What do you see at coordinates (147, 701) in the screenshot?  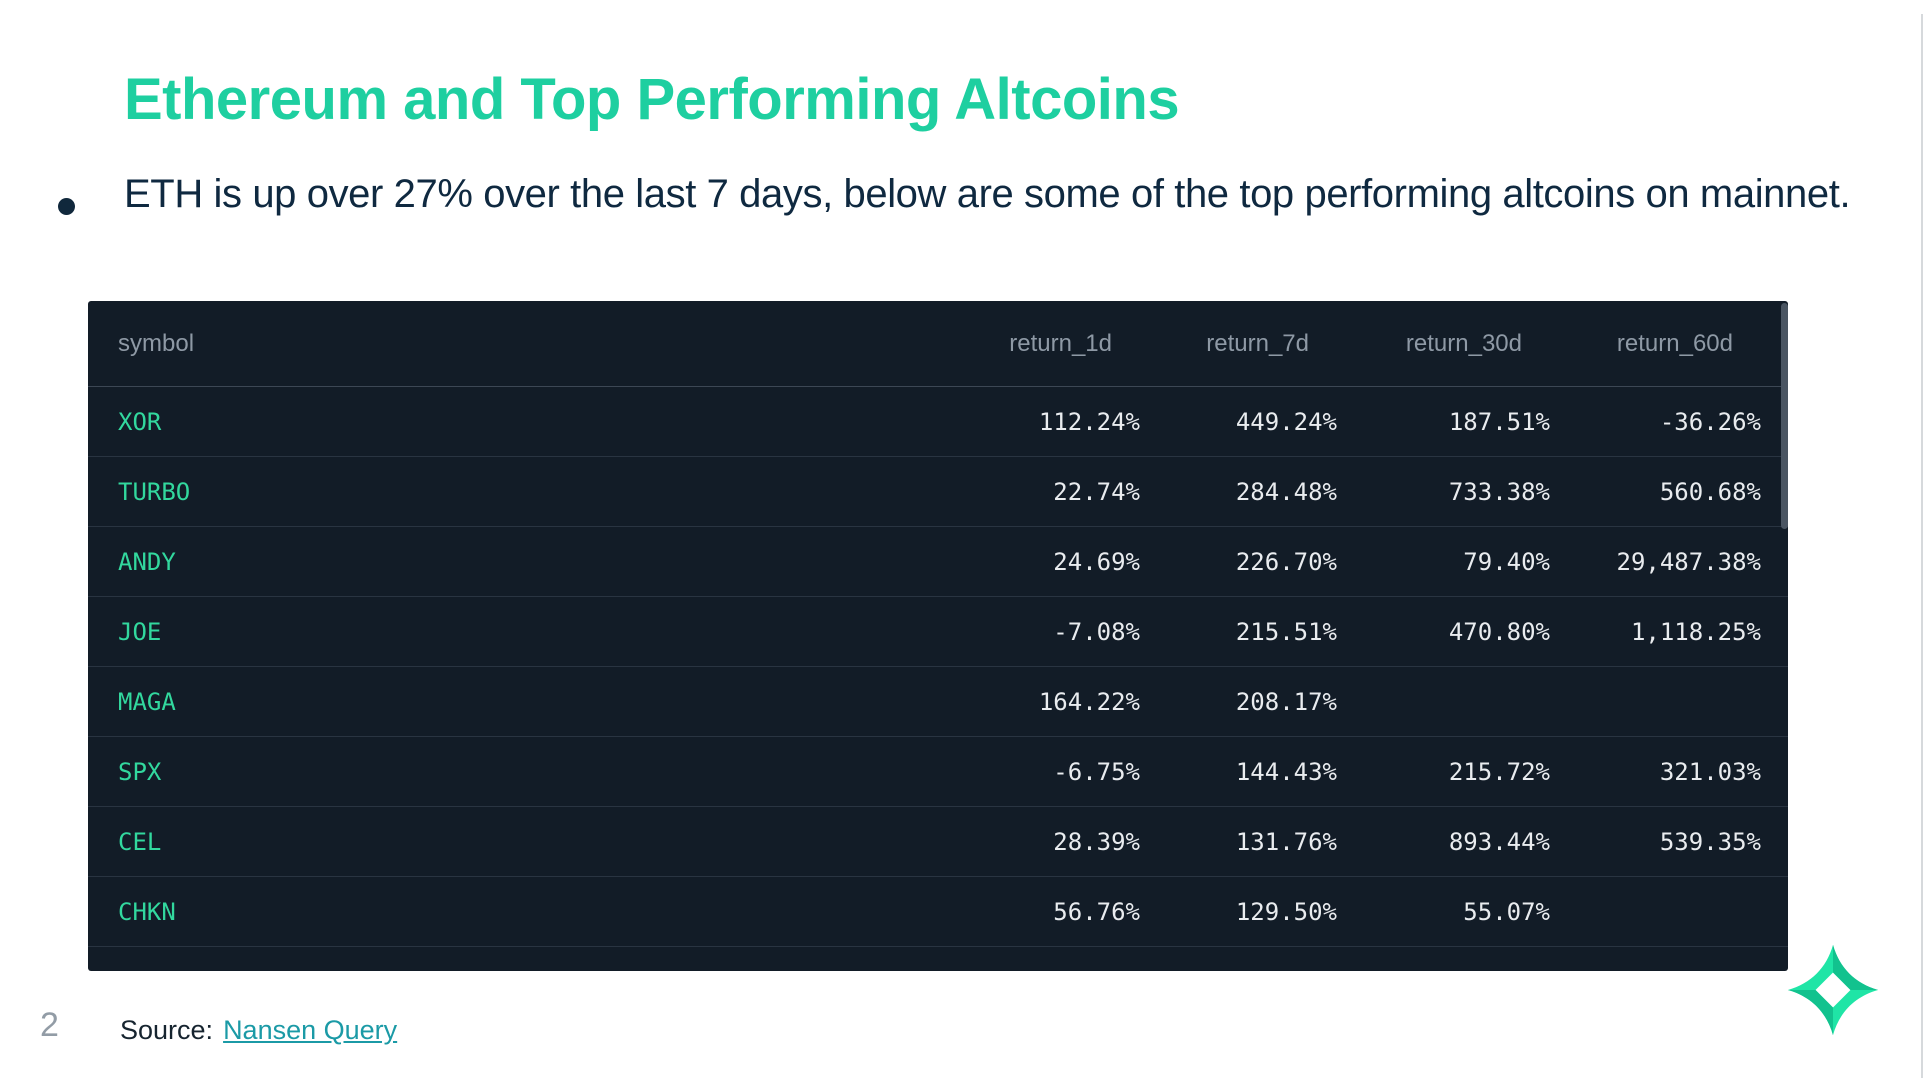 I see `symbol-cell: MAGA` at bounding box center [147, 701].